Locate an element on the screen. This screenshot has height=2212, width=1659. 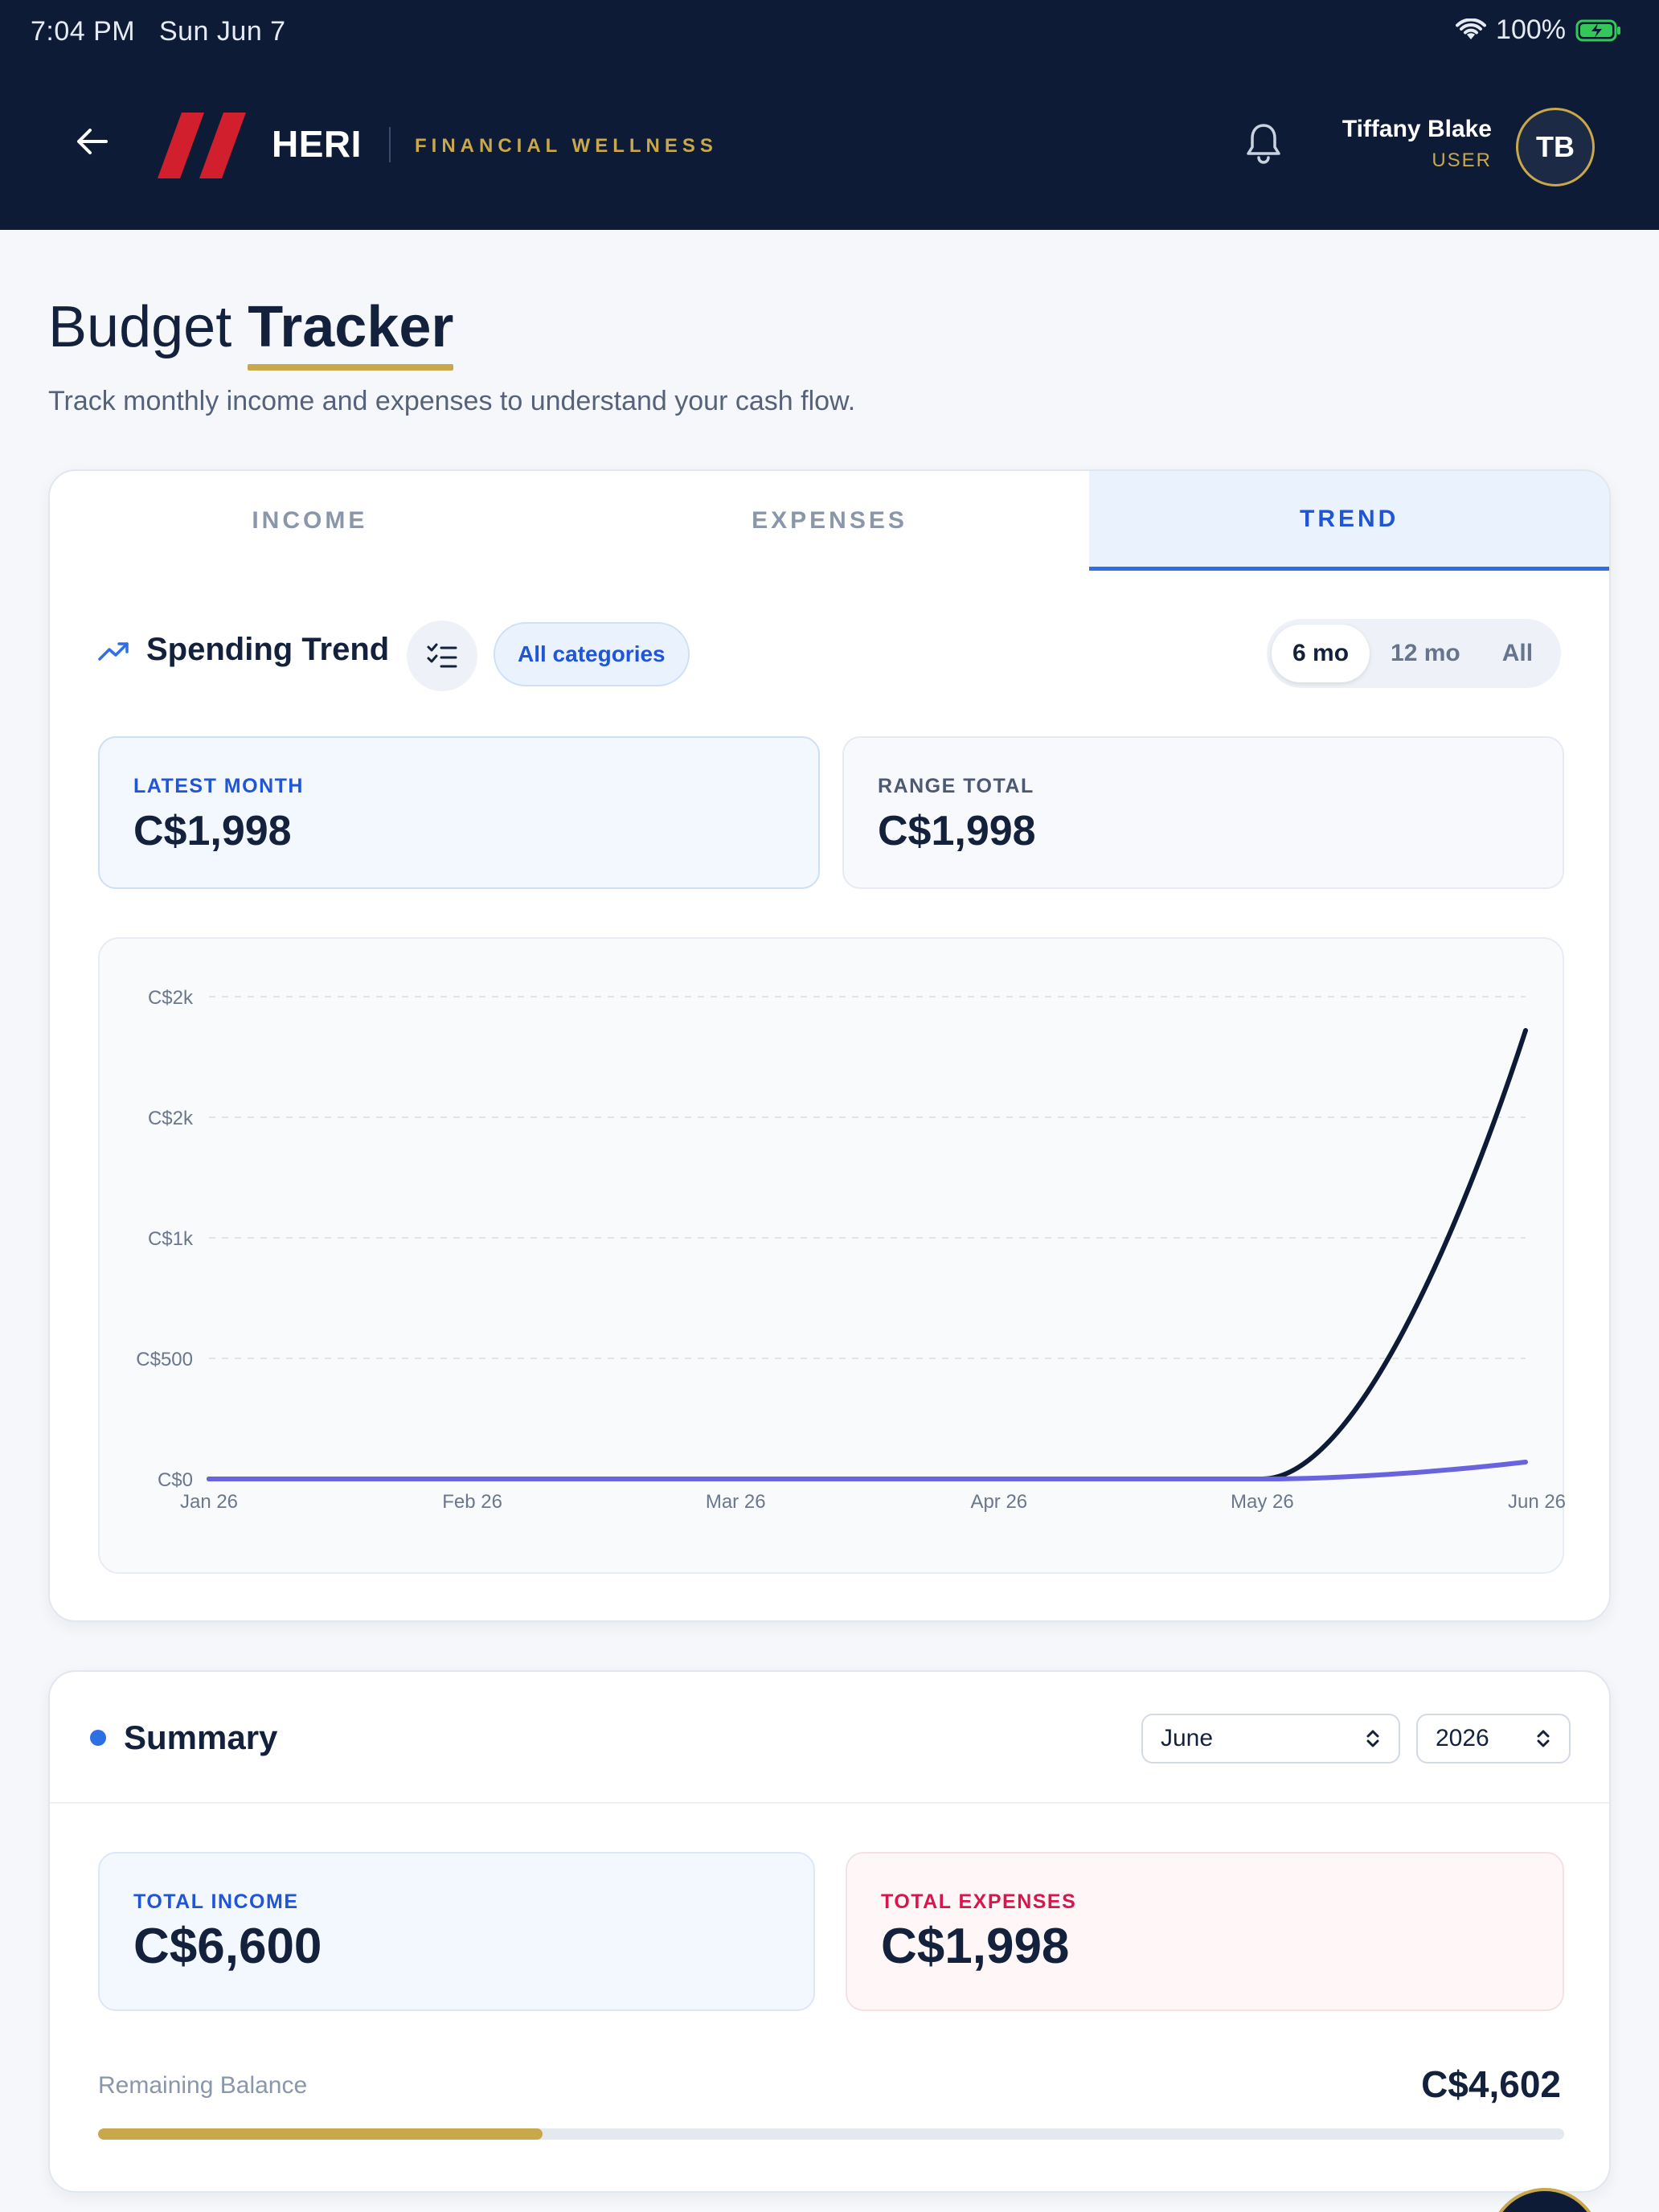
y-tick-label: C$0 is located at coordinates (175, 1480).